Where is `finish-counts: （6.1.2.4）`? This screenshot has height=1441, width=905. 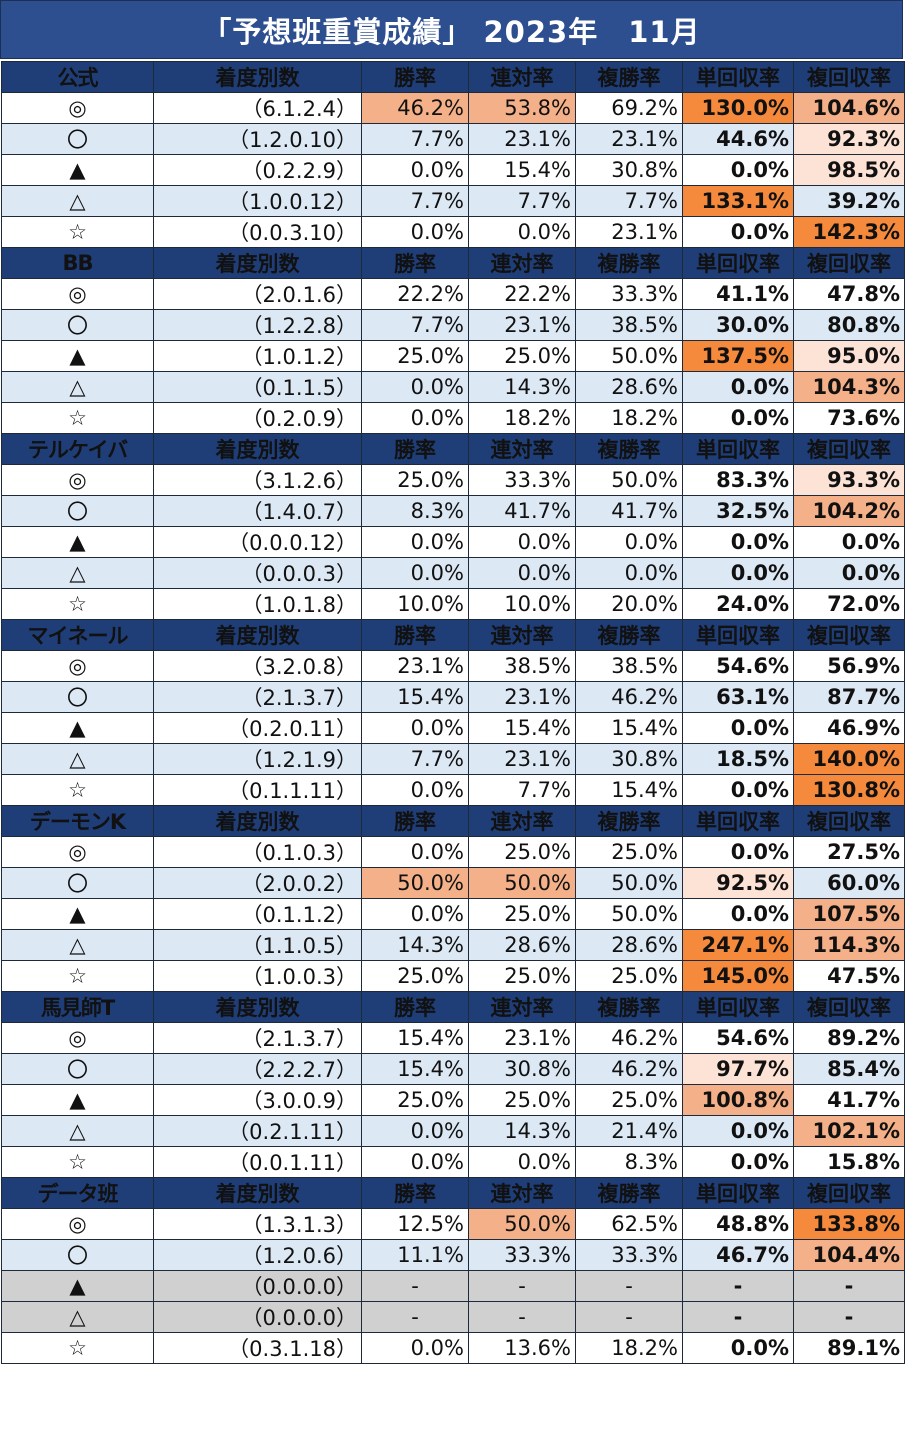
finish-counts: （6.1.2.4） is located at coordinates (257, 108).